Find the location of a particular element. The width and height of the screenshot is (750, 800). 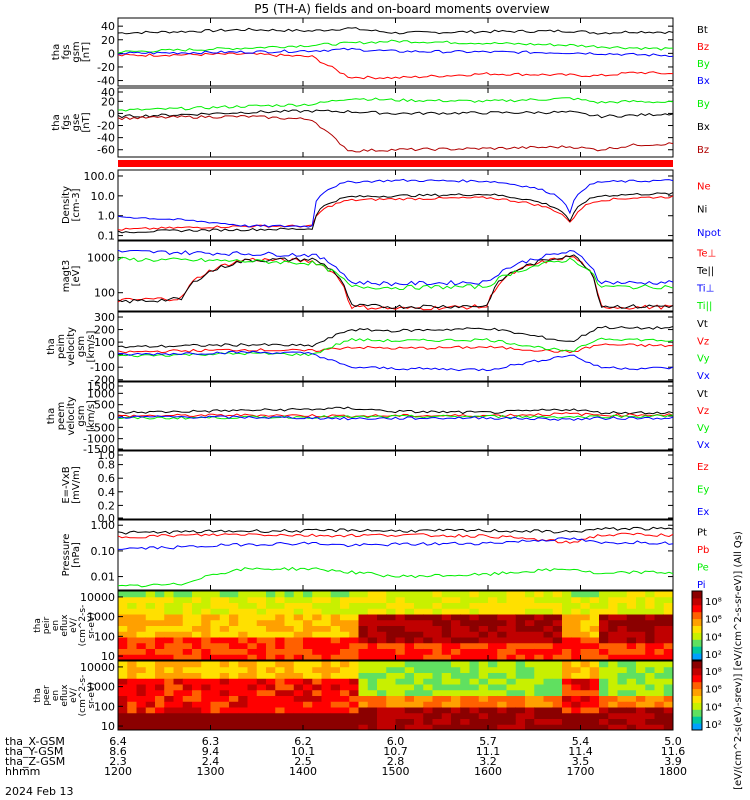

series-line-Pe is located at coordinates (395, 577).